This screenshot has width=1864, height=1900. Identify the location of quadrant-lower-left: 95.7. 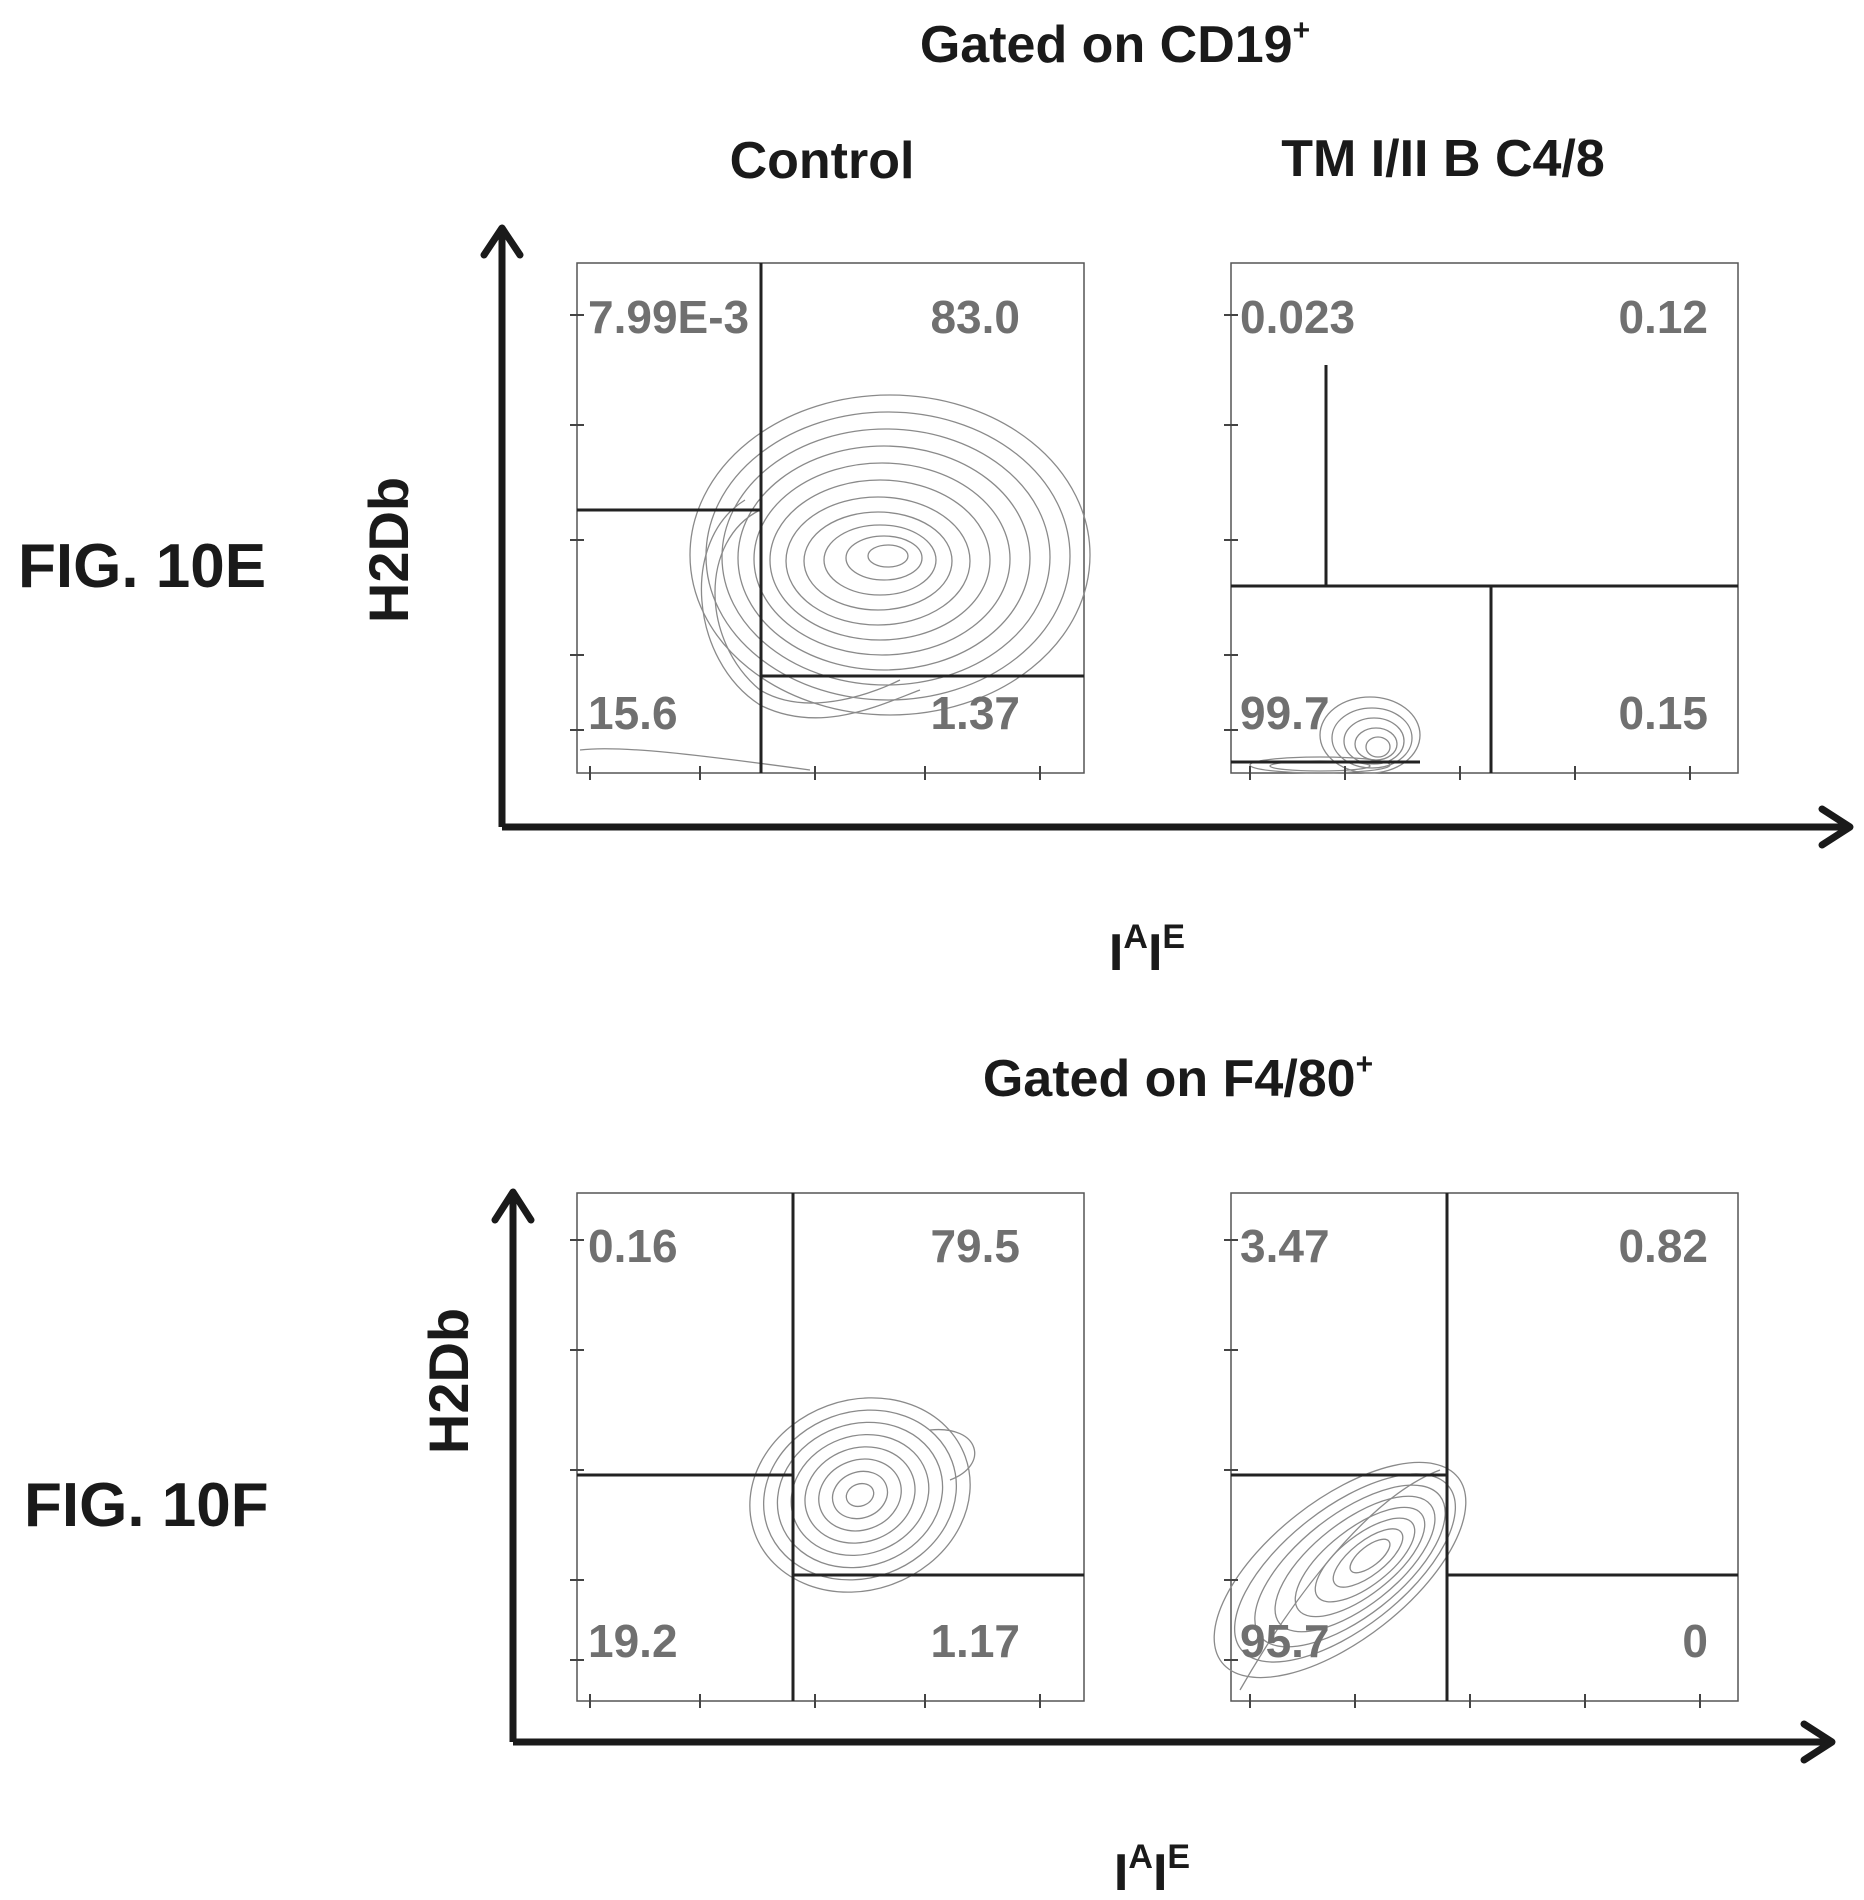
(1285, 1641).